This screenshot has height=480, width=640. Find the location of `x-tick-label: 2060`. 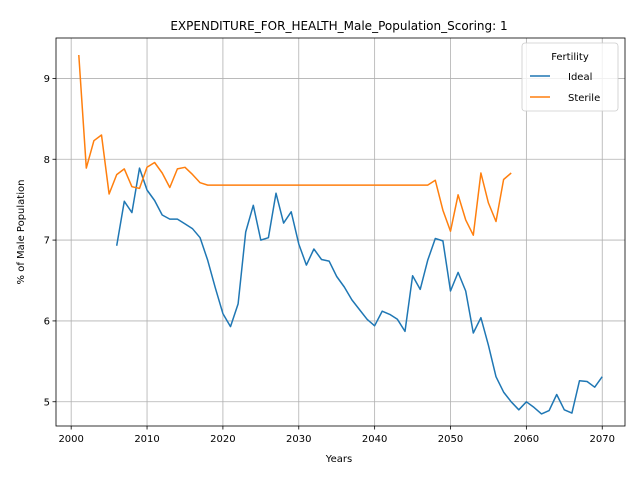

x-tick-label: 2060 is located at coordinates (526, 439).